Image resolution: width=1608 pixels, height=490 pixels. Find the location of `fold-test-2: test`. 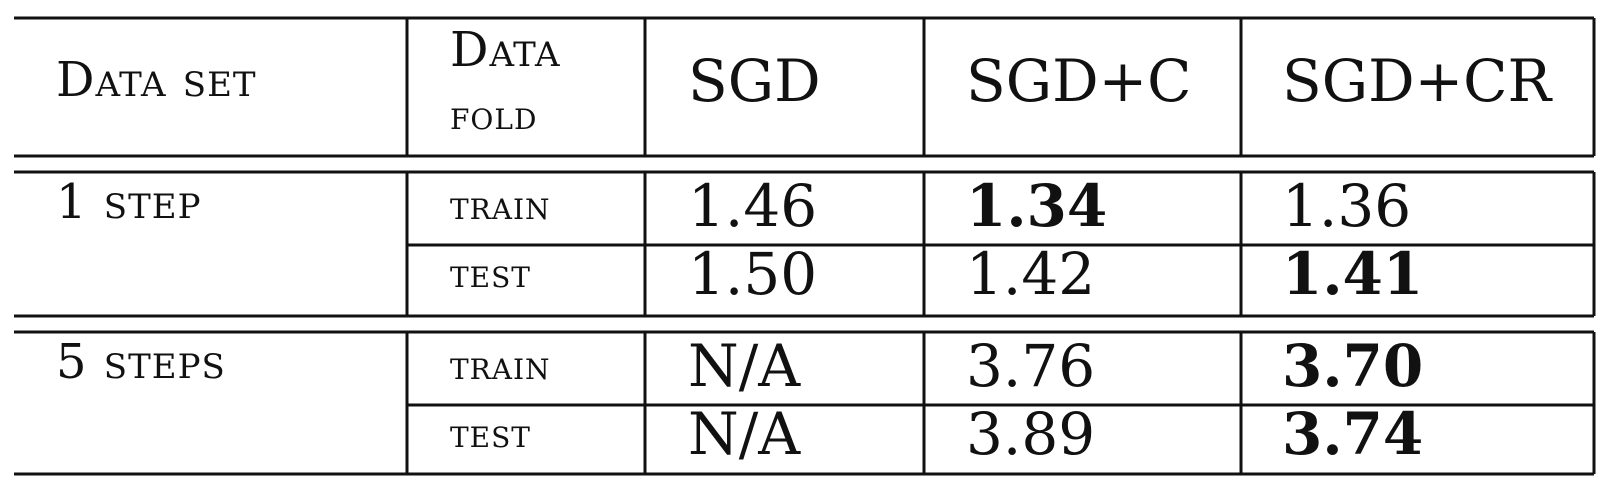

fold-test-2: test is located at coordinates (490, 434).